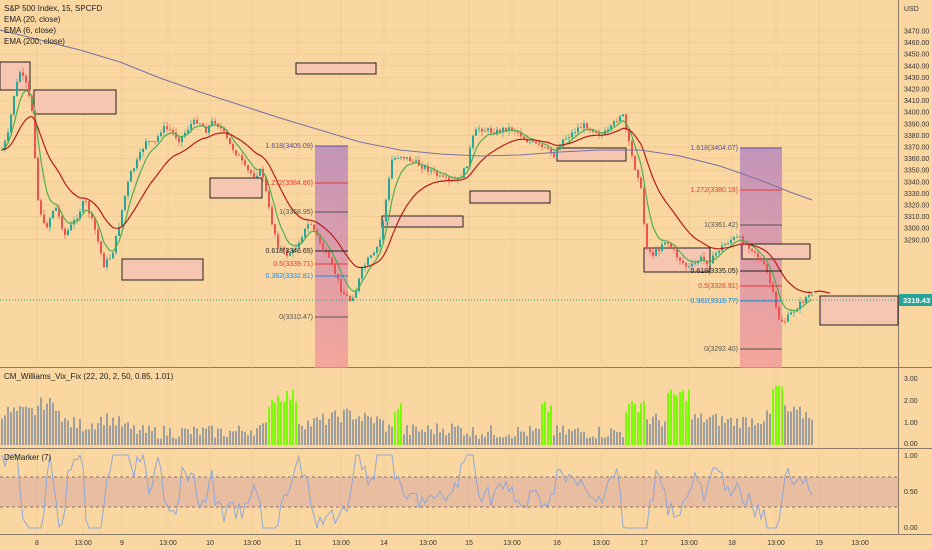 The height and width of the screenshot is (550, 932). What do you see at coordinates (822, 292) in the screenshot?
I see `ema-20-line-tail` at bounding box center [822, 292].